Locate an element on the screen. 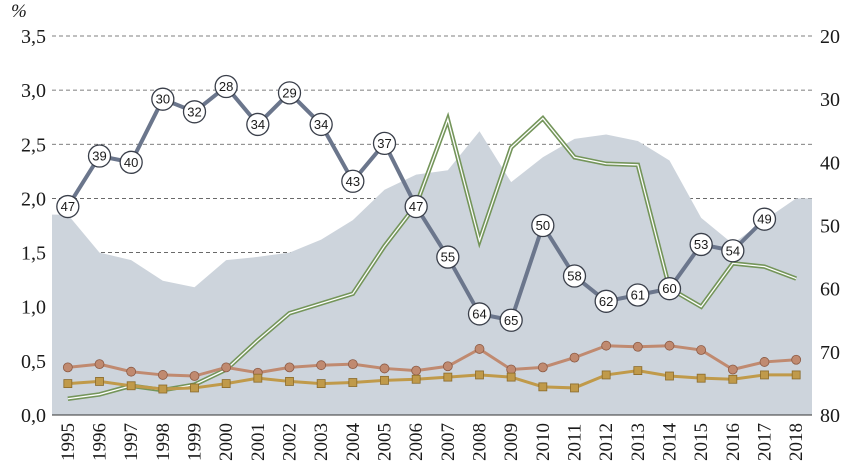 This screenshot has height=470, width=854. x-tick-label: 2000 is located at coordinates (226, 442).